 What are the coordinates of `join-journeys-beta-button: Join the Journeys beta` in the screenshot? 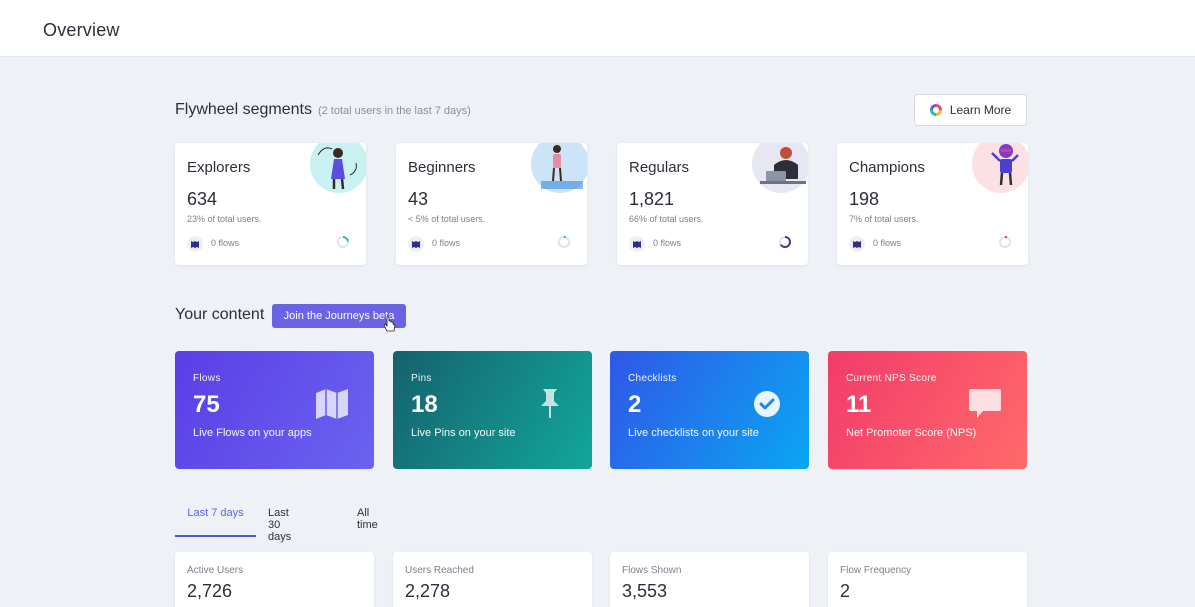 It's located at (339, 316).